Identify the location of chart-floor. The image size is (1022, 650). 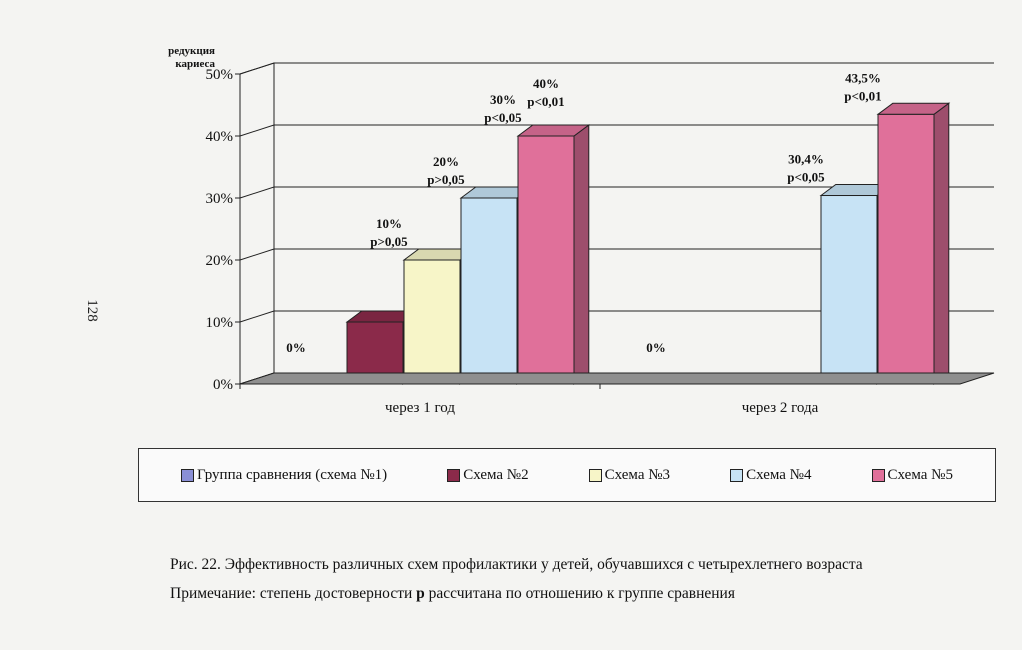
(617, 378).